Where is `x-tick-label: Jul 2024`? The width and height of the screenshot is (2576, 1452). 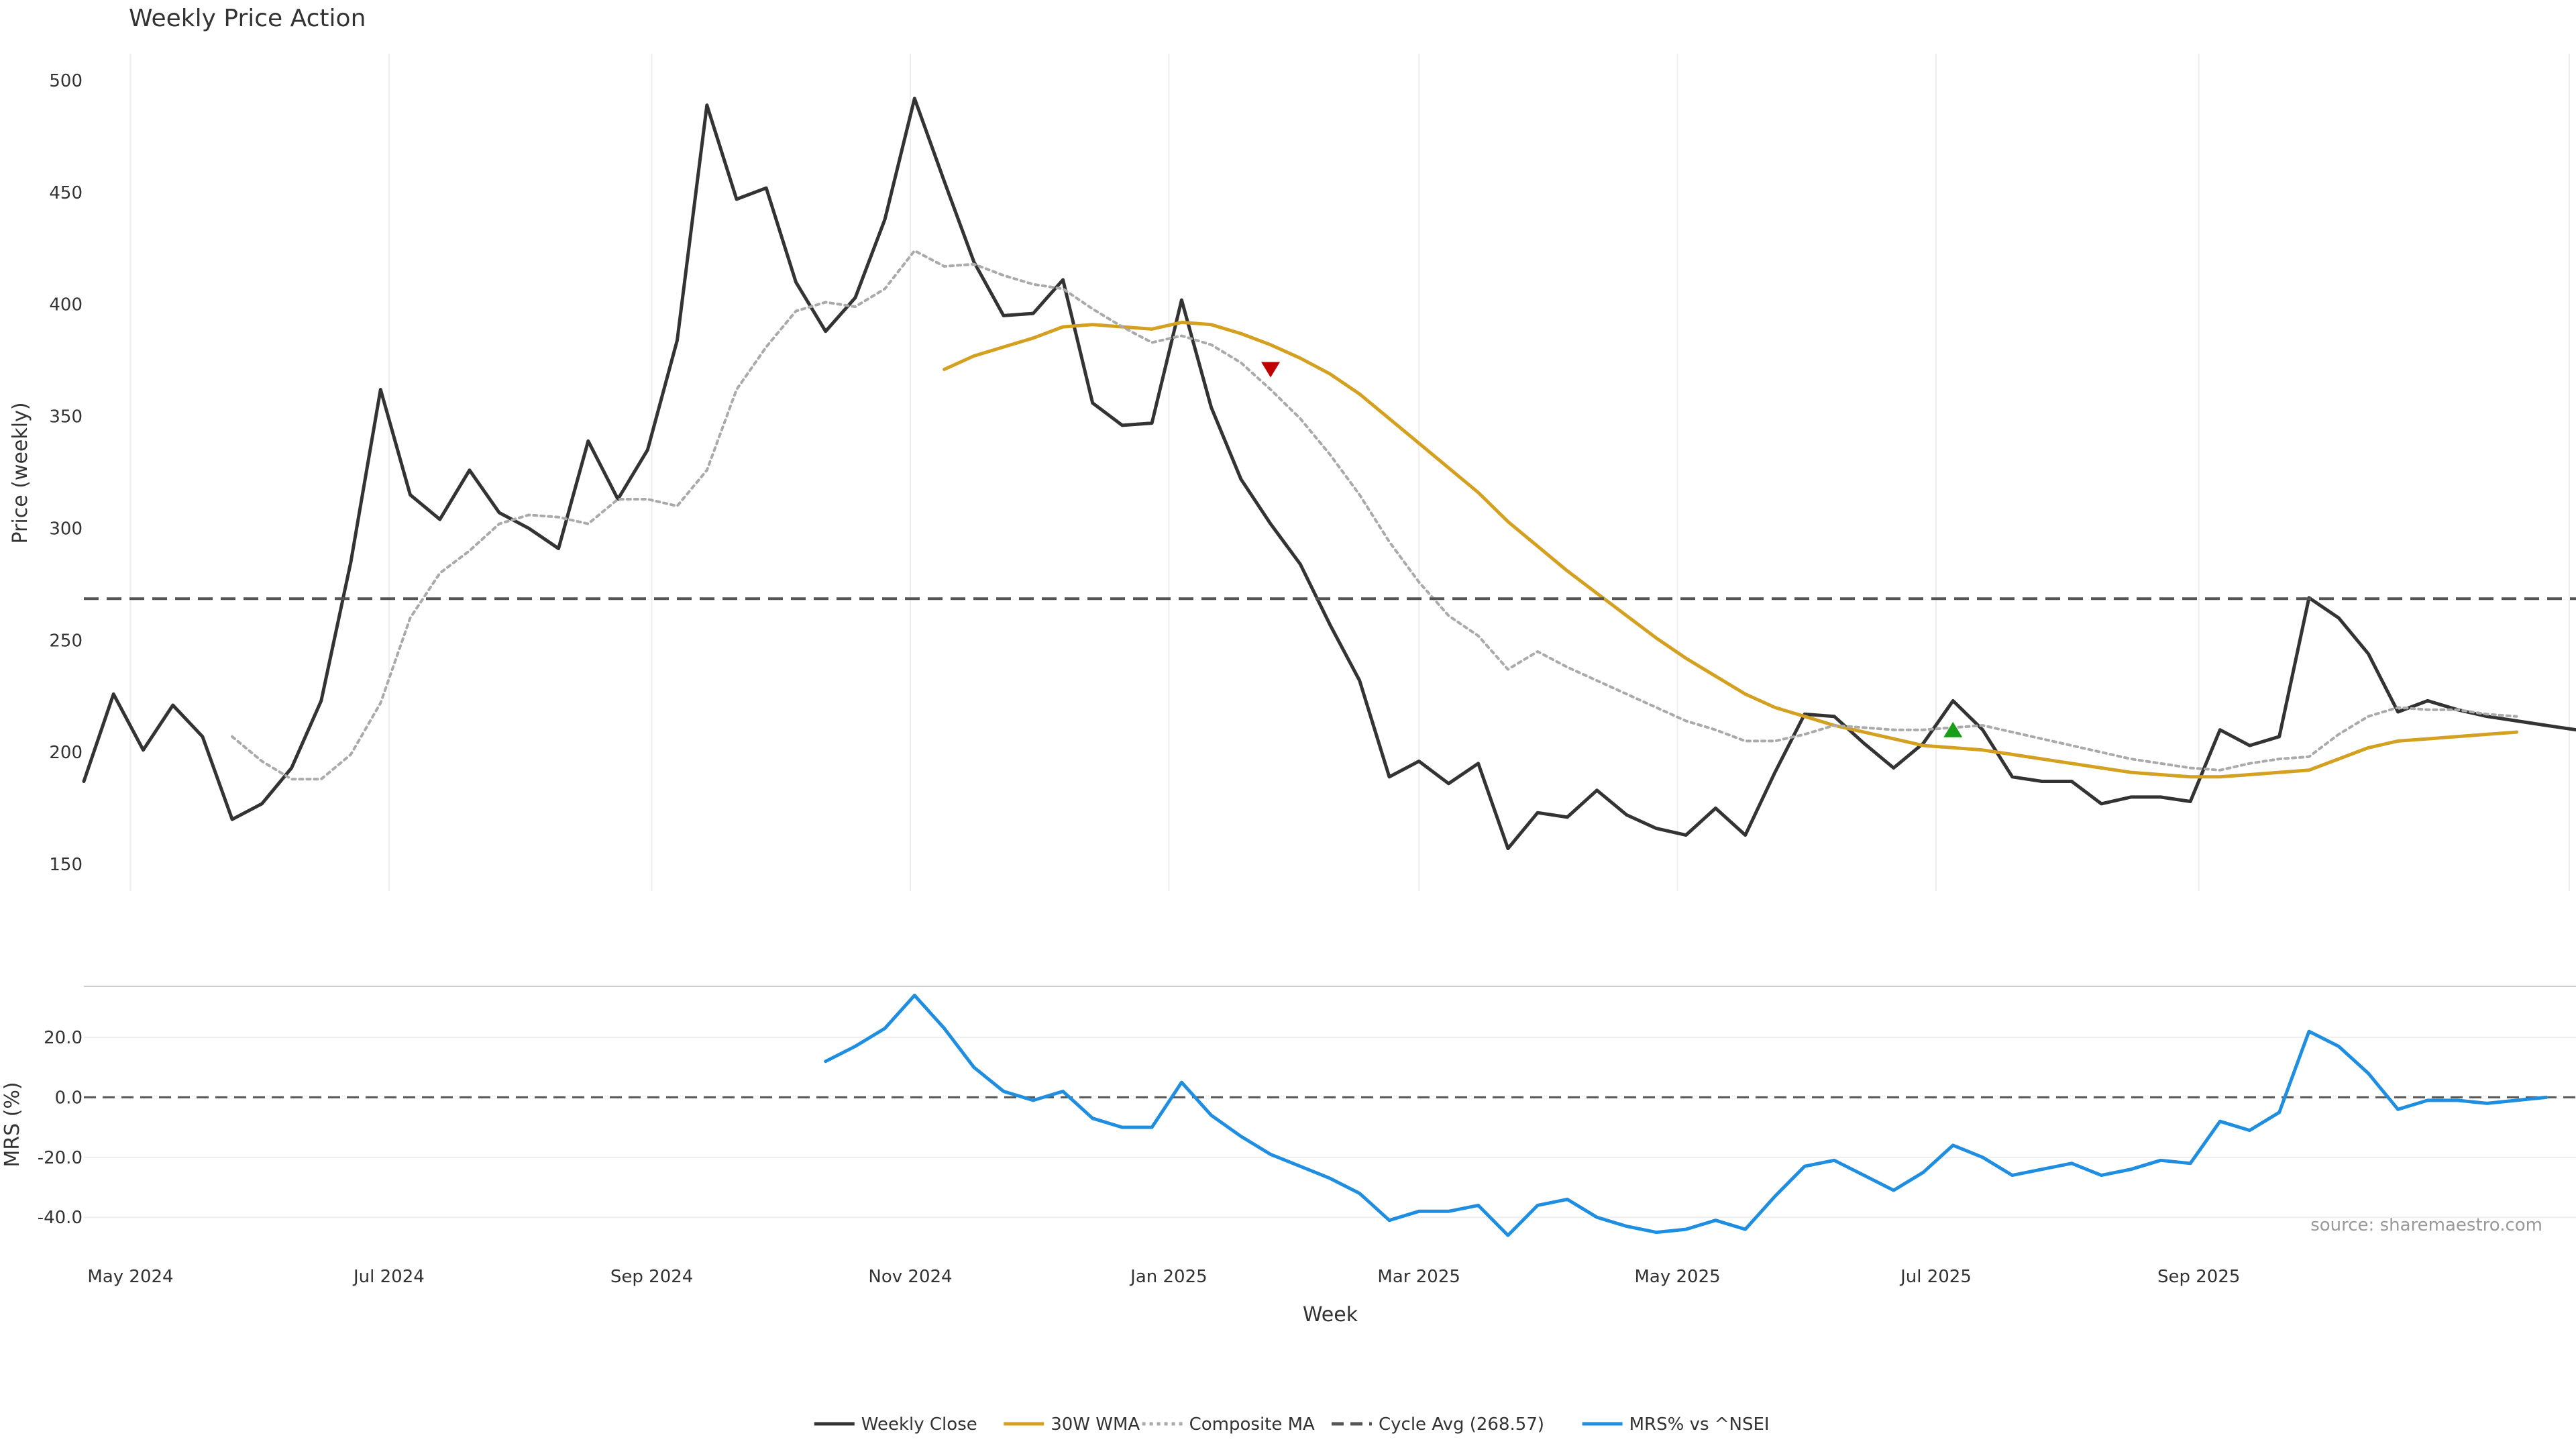
x-tick-label: Jul 2024 is located at coordinates (388, 1277).